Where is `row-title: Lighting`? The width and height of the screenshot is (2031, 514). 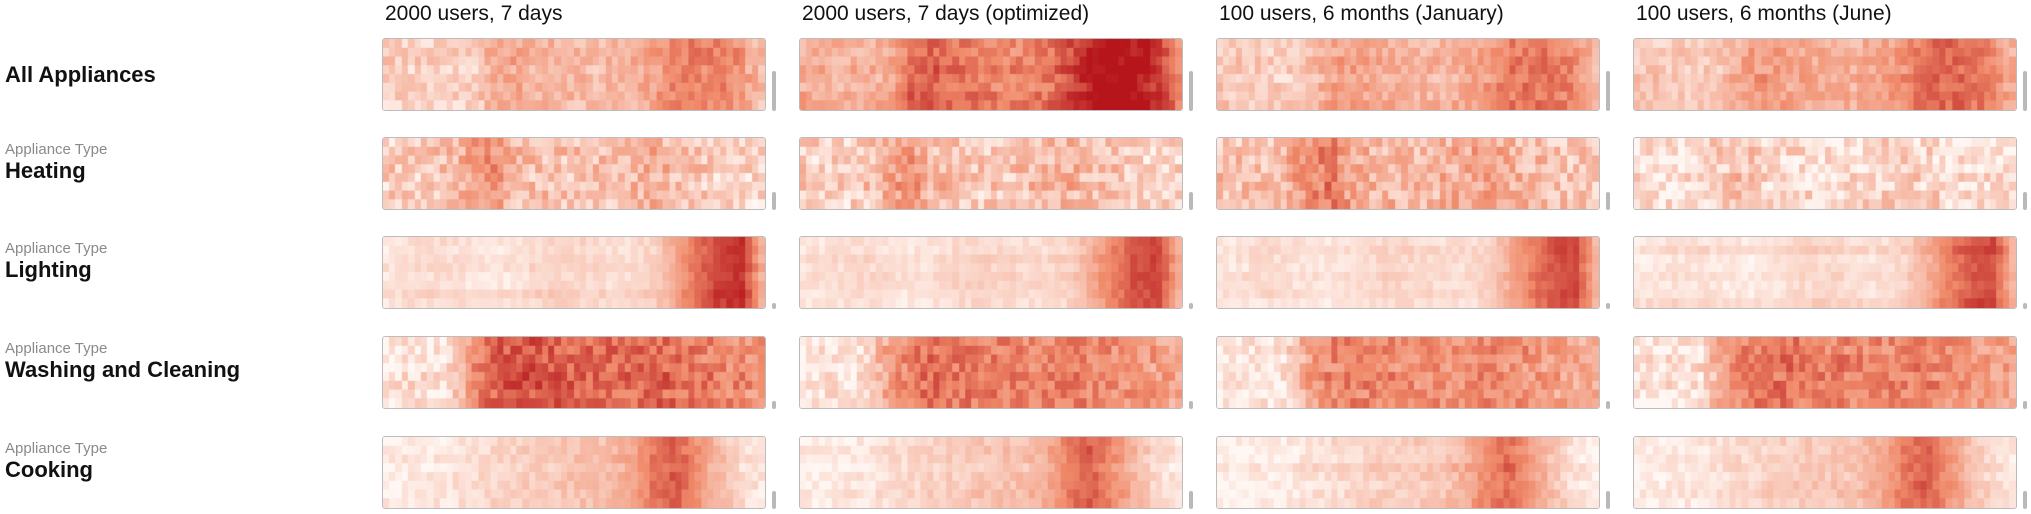
row-title: Lighting is located at coordinates (48, 269).